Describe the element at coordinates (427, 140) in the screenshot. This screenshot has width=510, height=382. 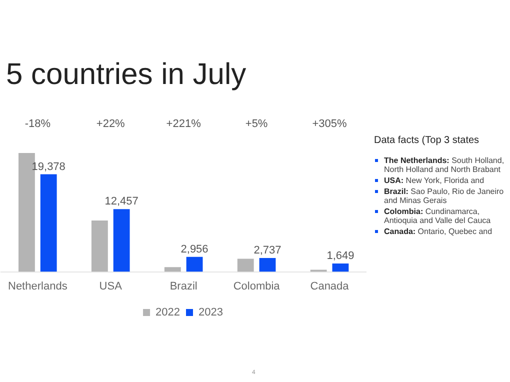
I see `text: Data facts (Top 3 states` at that location.